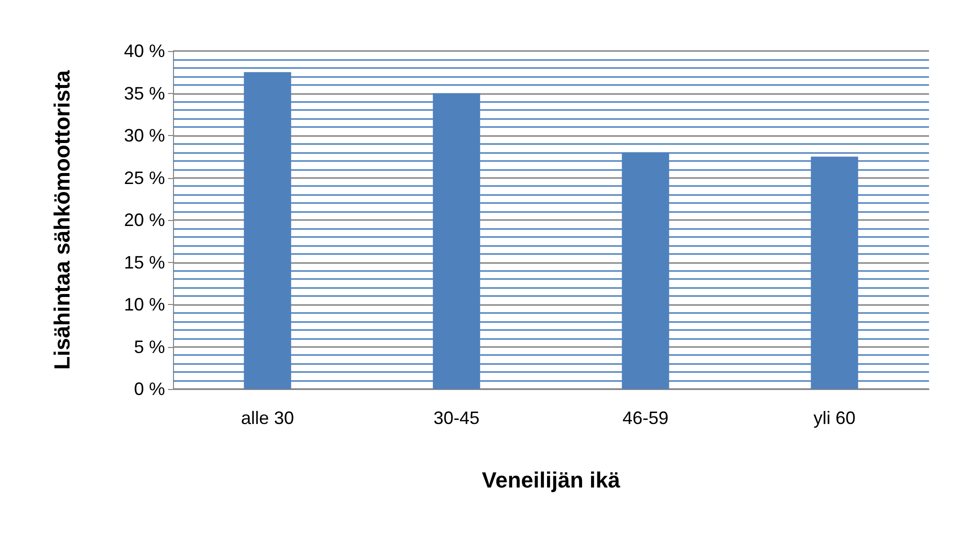 The height and width of the screenshot is (540, 955). What do you see at coordinates (149, 346) in the screenshot?
I see `y-tick-label: 5 %` at bounding box center [149, 346].